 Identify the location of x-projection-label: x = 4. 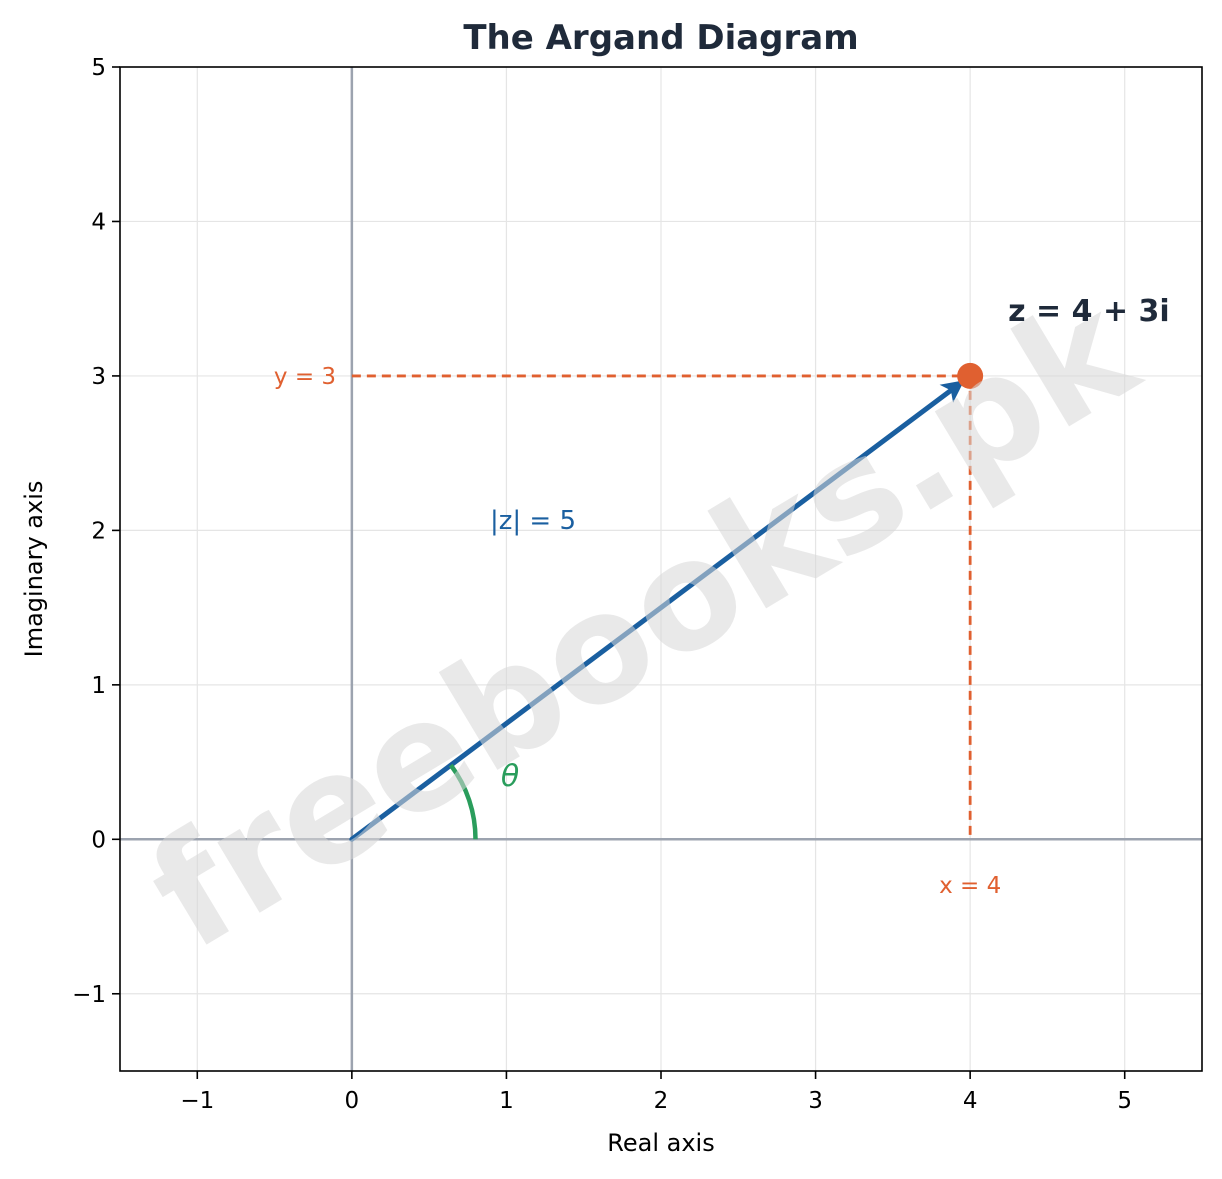
(970, 886).